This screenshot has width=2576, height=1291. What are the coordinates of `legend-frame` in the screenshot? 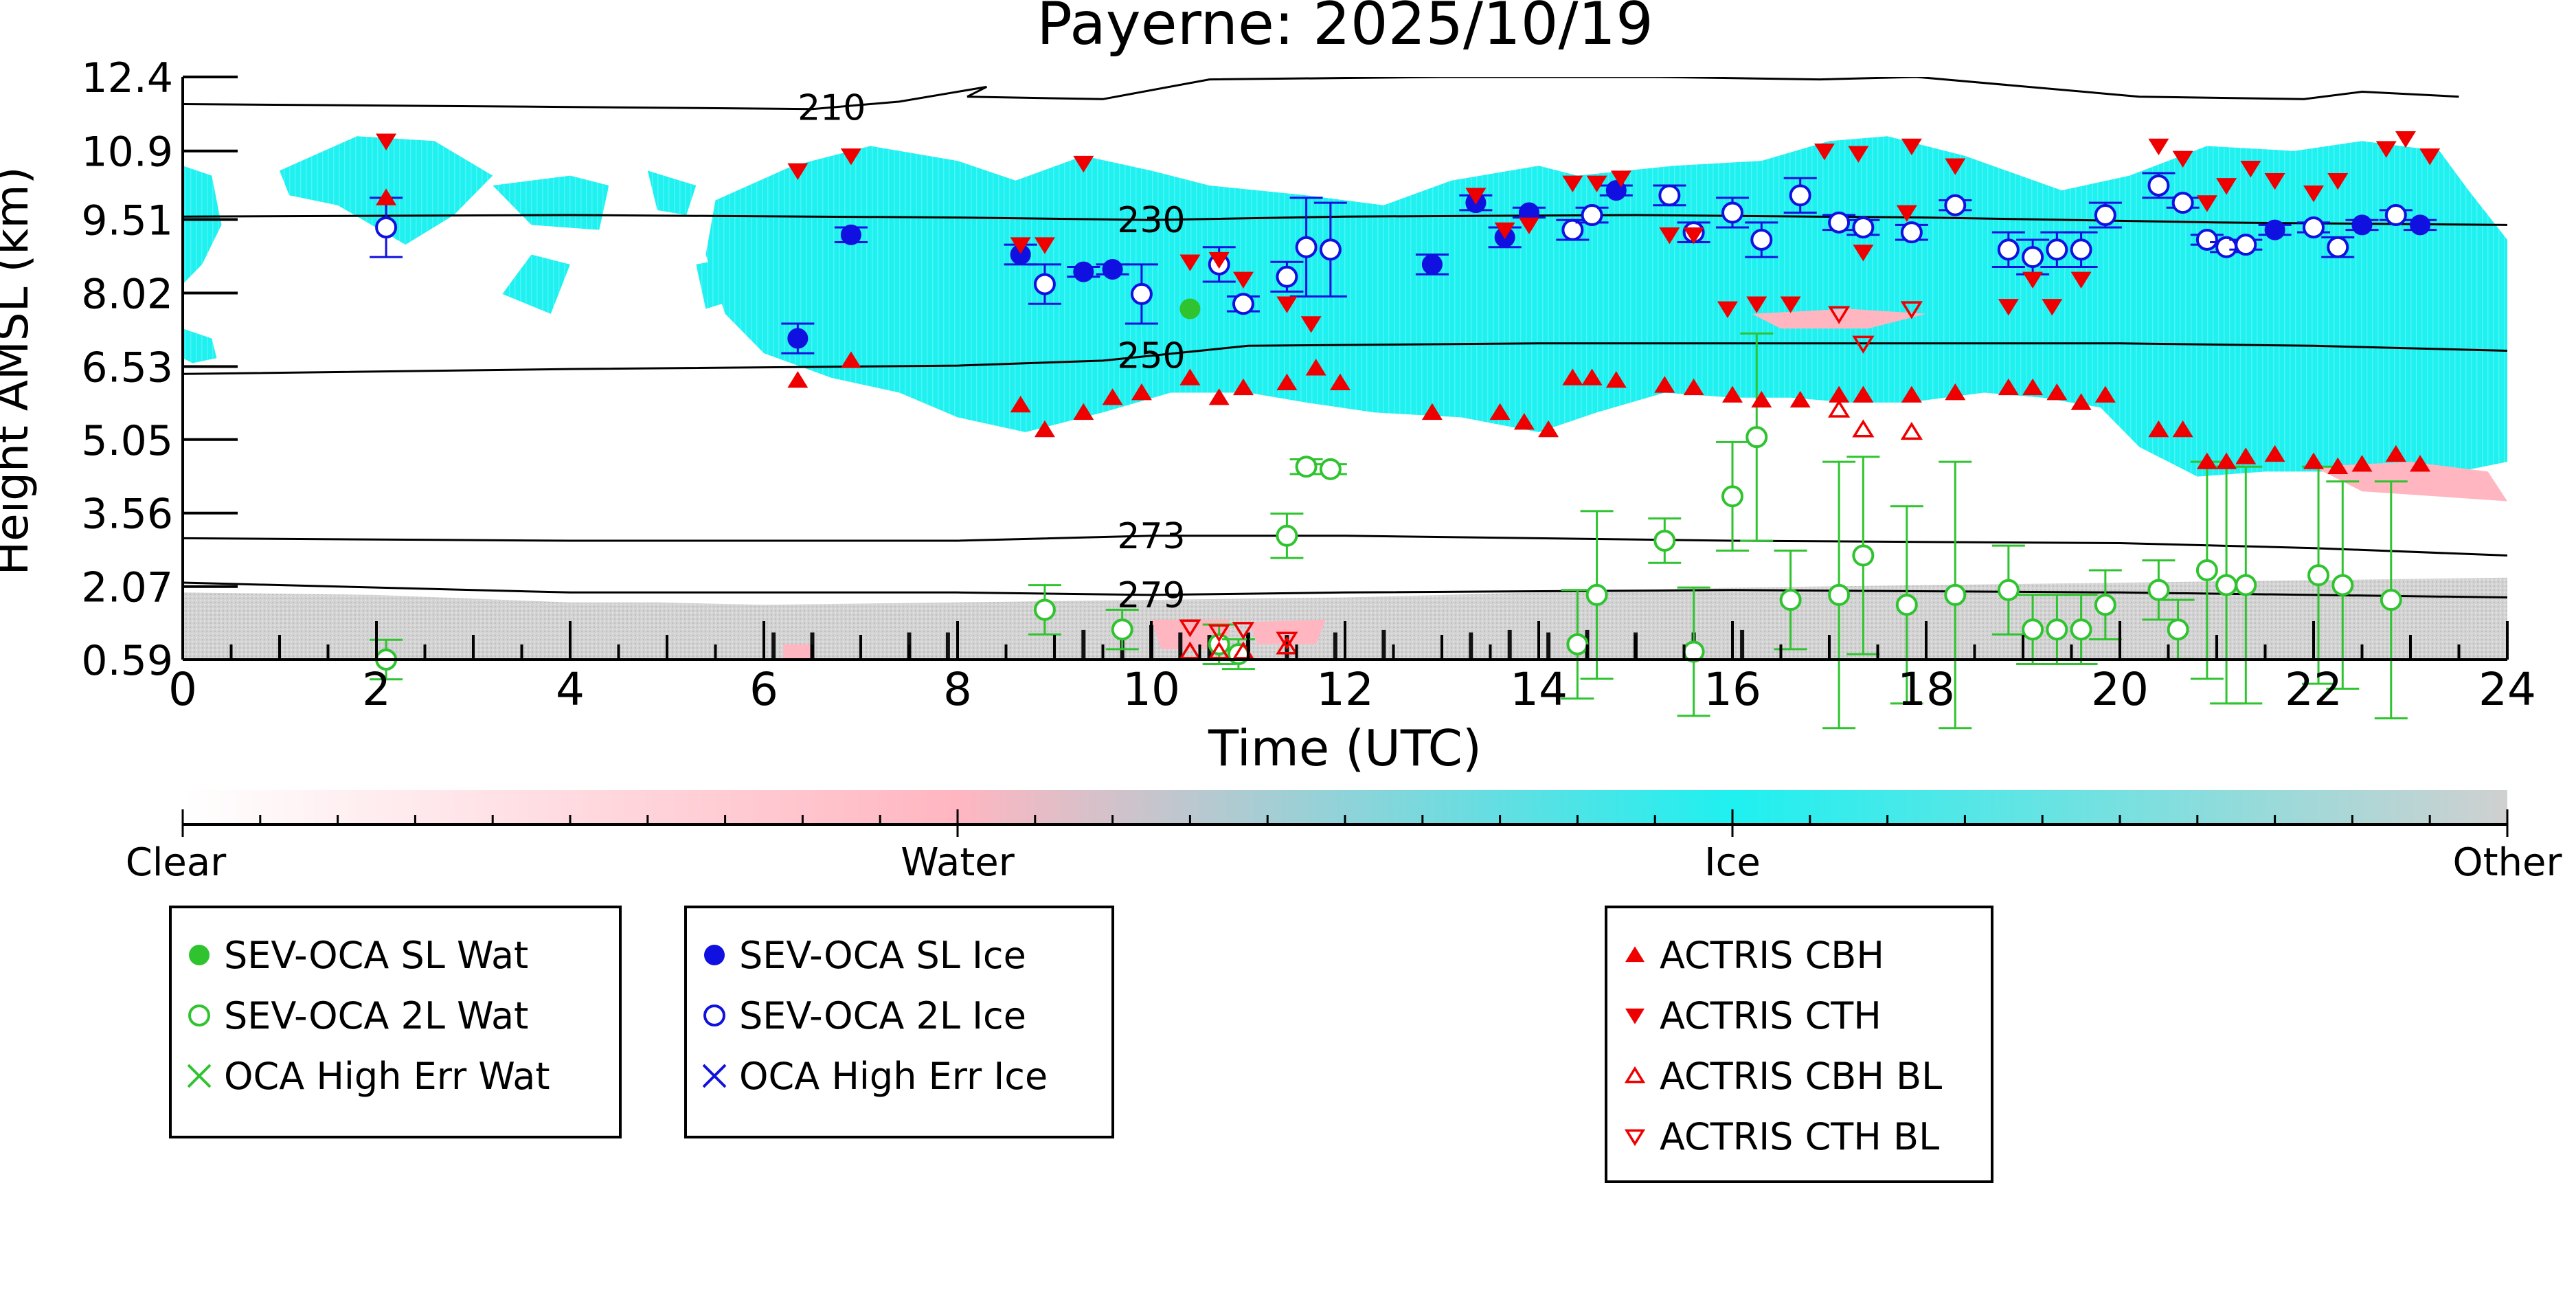 It's located at (1799, 1044).